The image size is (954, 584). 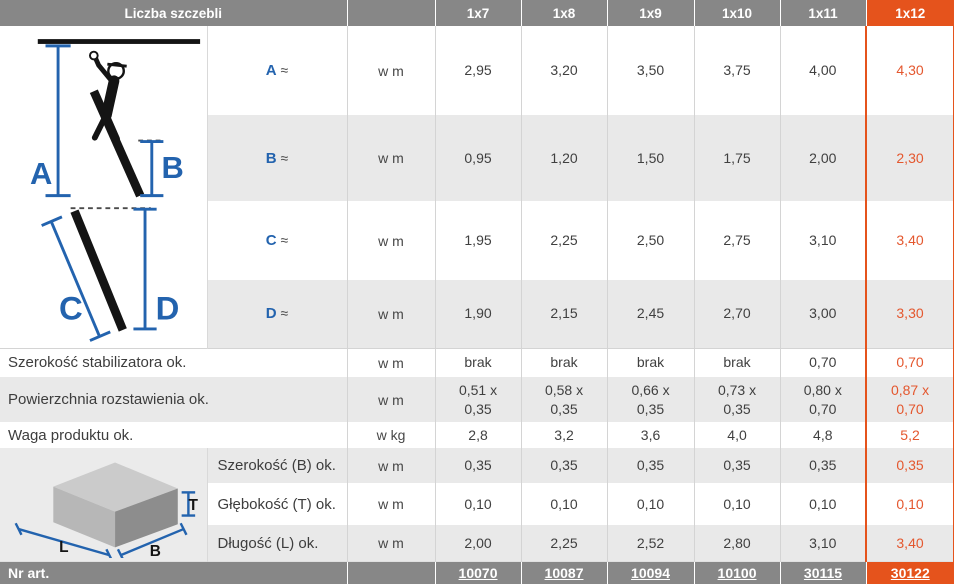 What do you see at coordinates (147, 518) in the screenshot?
I see `box-right-face` at bounding box center [147, 518].